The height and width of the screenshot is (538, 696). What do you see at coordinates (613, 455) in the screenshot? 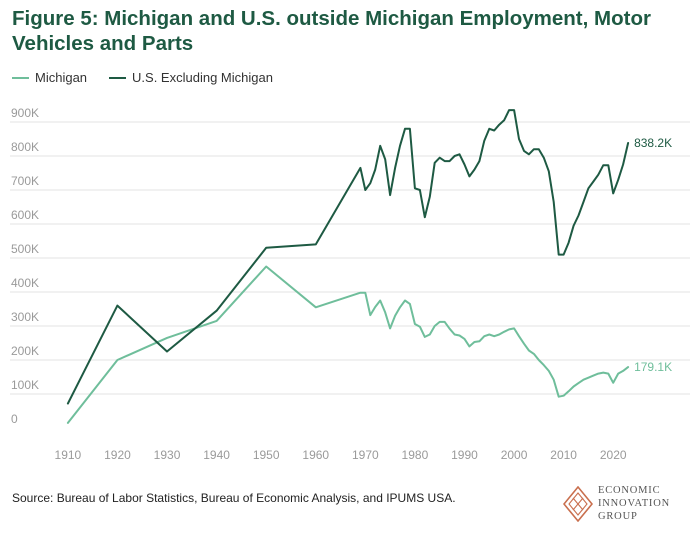
I see `x-tick-label: 2020` at bounding box center [613, 455].